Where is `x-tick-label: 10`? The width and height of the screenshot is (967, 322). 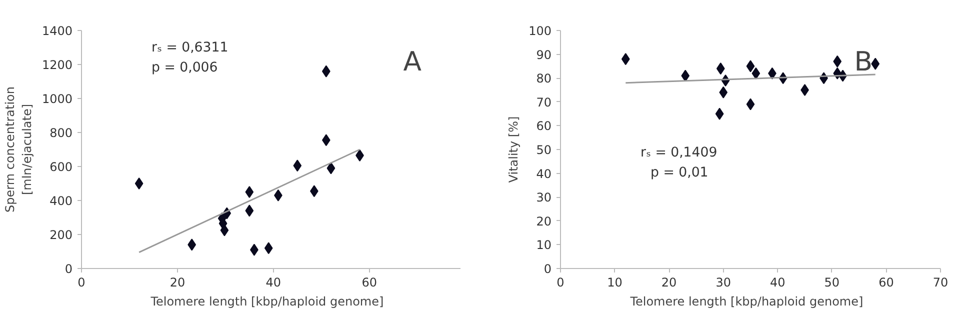
x-tick-label: 10 is located at coordinates (614, 283).